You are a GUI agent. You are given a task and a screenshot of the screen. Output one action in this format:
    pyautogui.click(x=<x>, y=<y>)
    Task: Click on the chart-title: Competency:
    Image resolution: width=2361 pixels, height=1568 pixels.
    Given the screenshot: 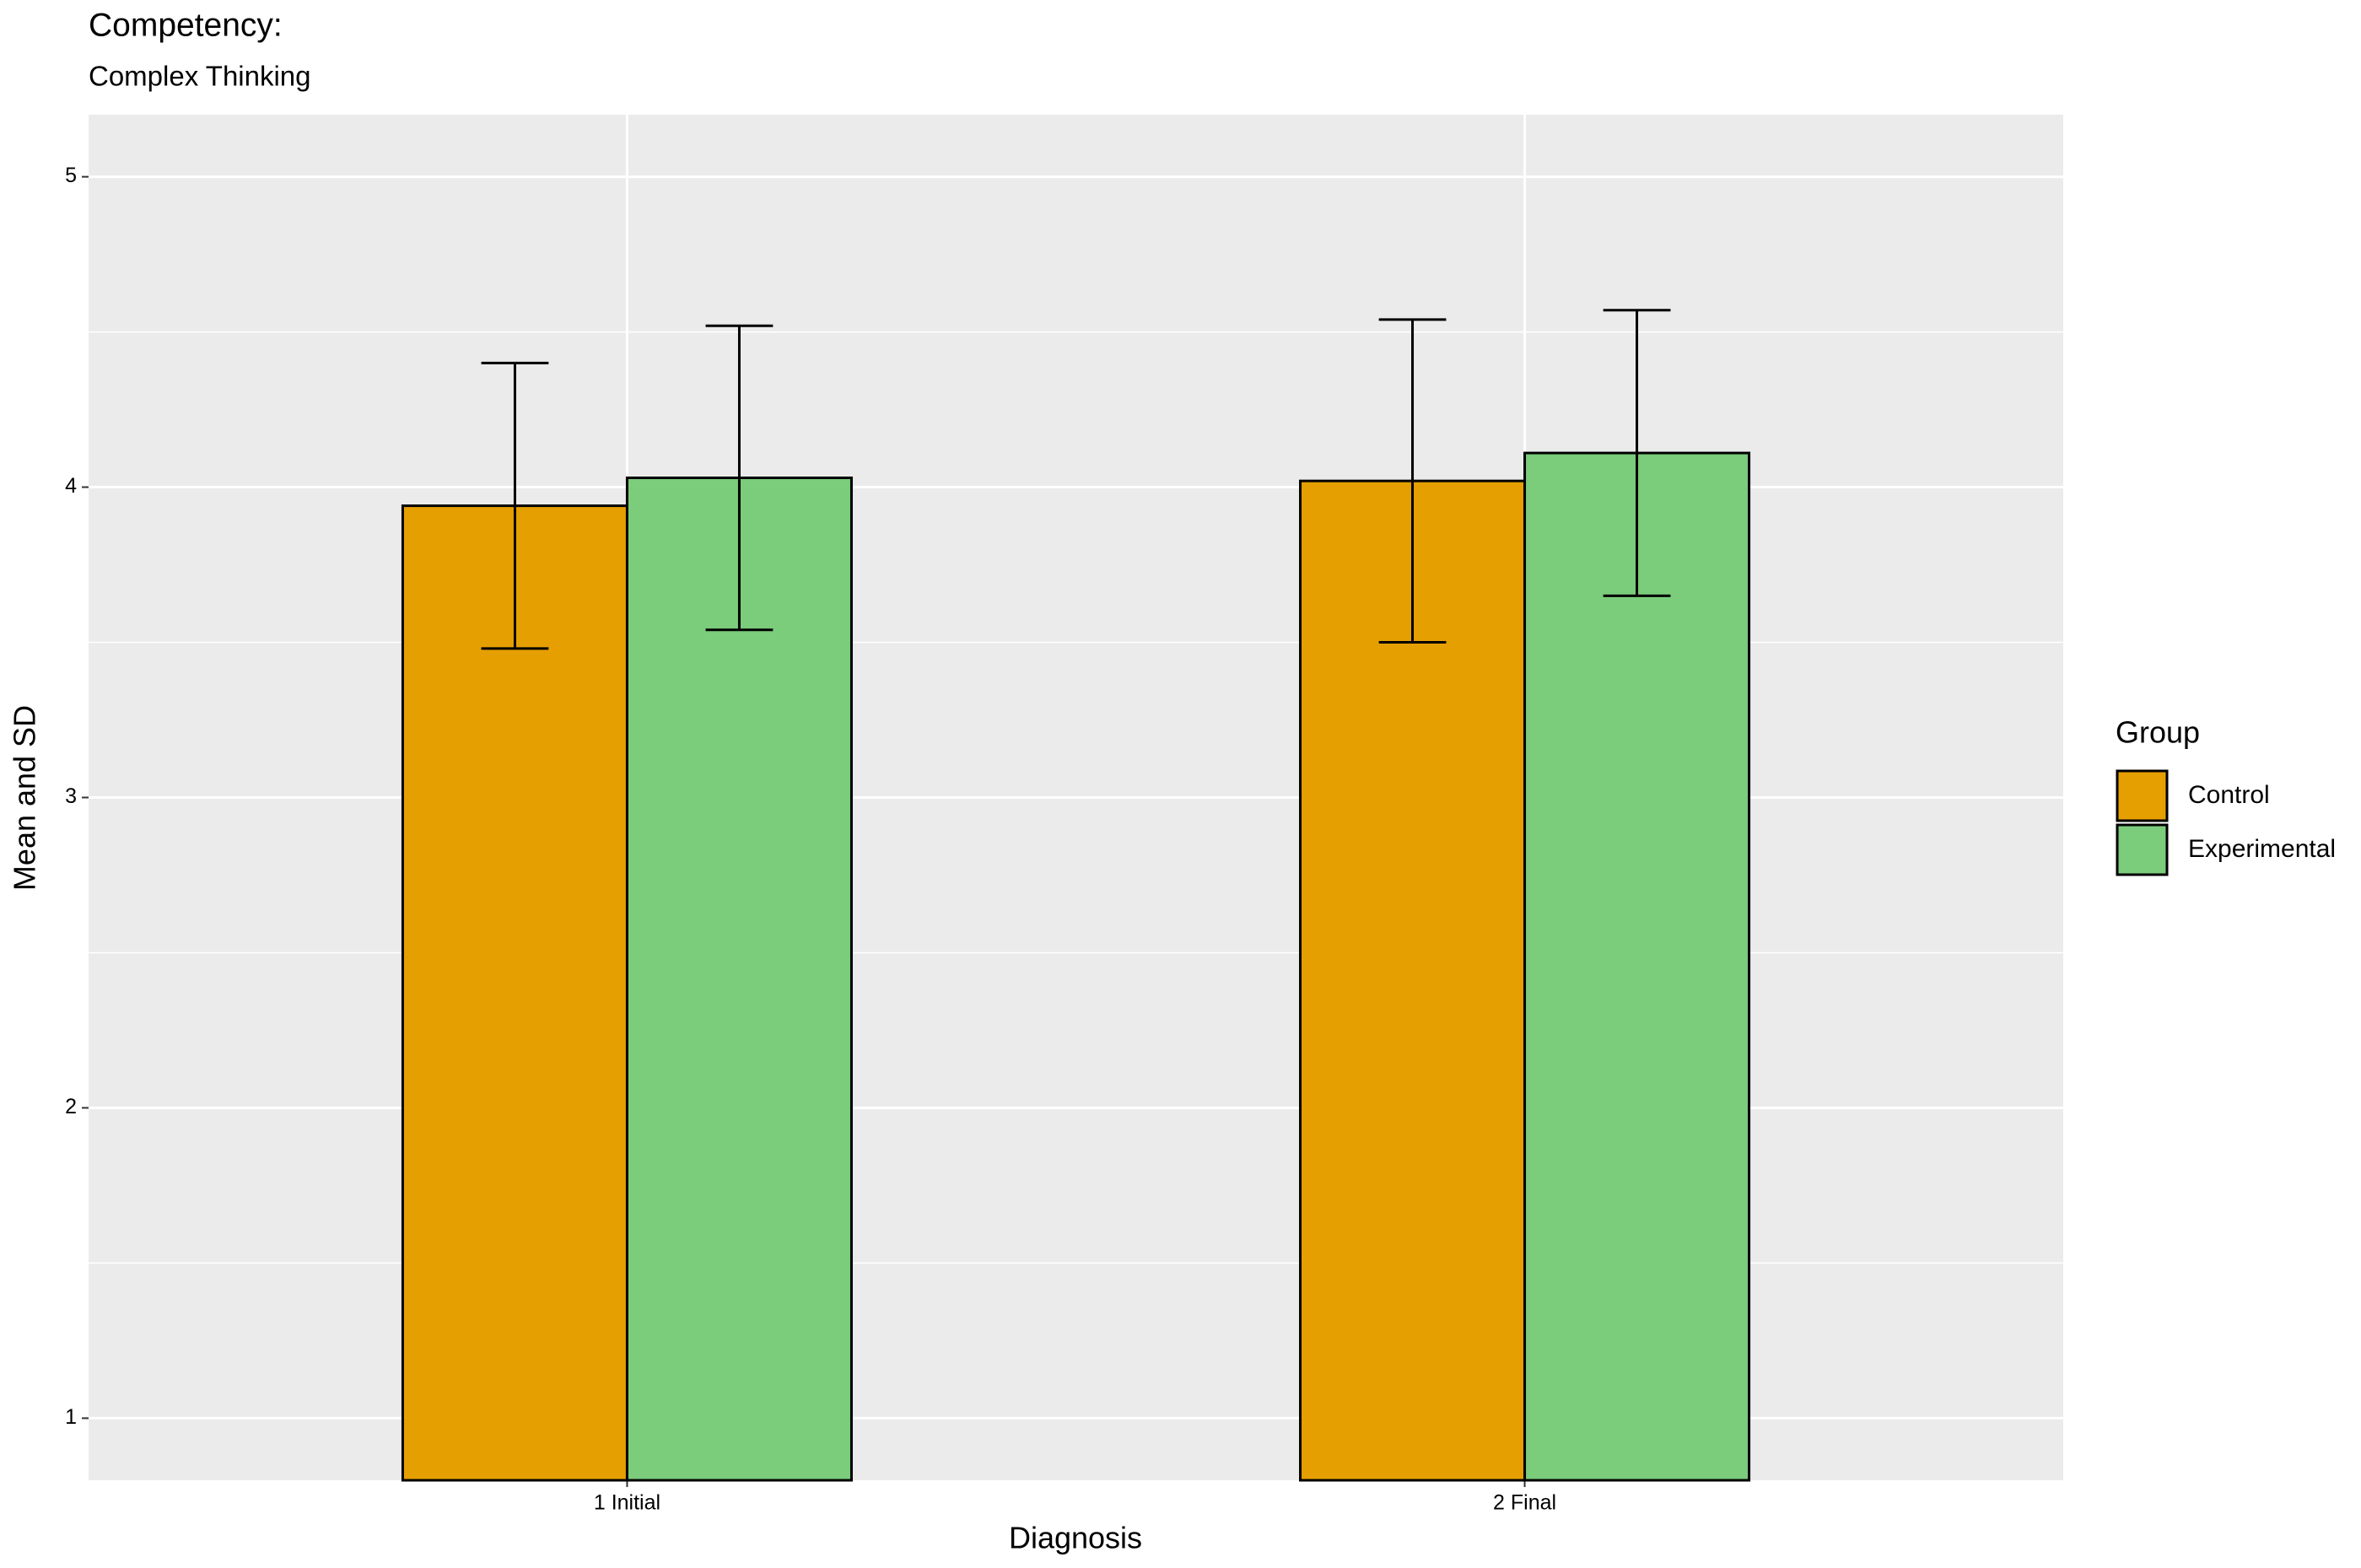 What is the action you would take?
    pyautogui.click(x=186, y=25)
    